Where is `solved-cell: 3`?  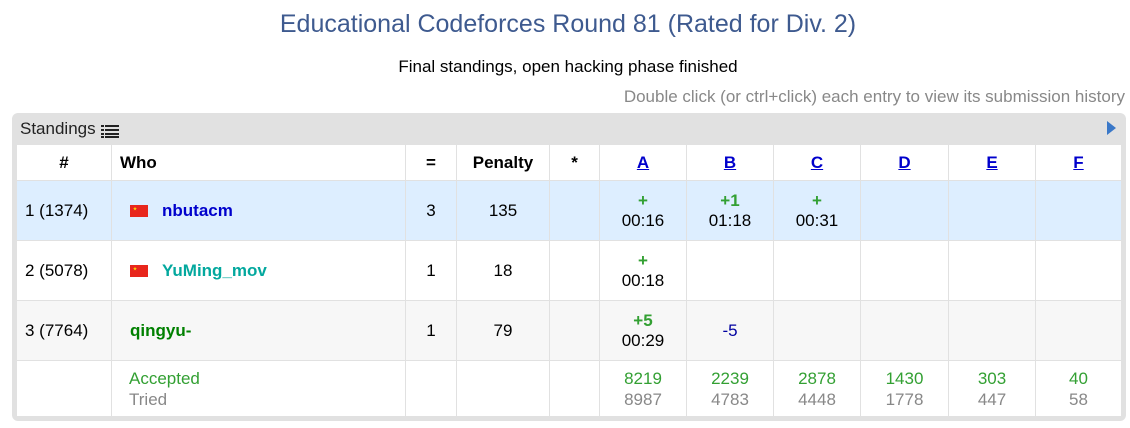
solved-cell: 3 is located at coordinates (431, 210).